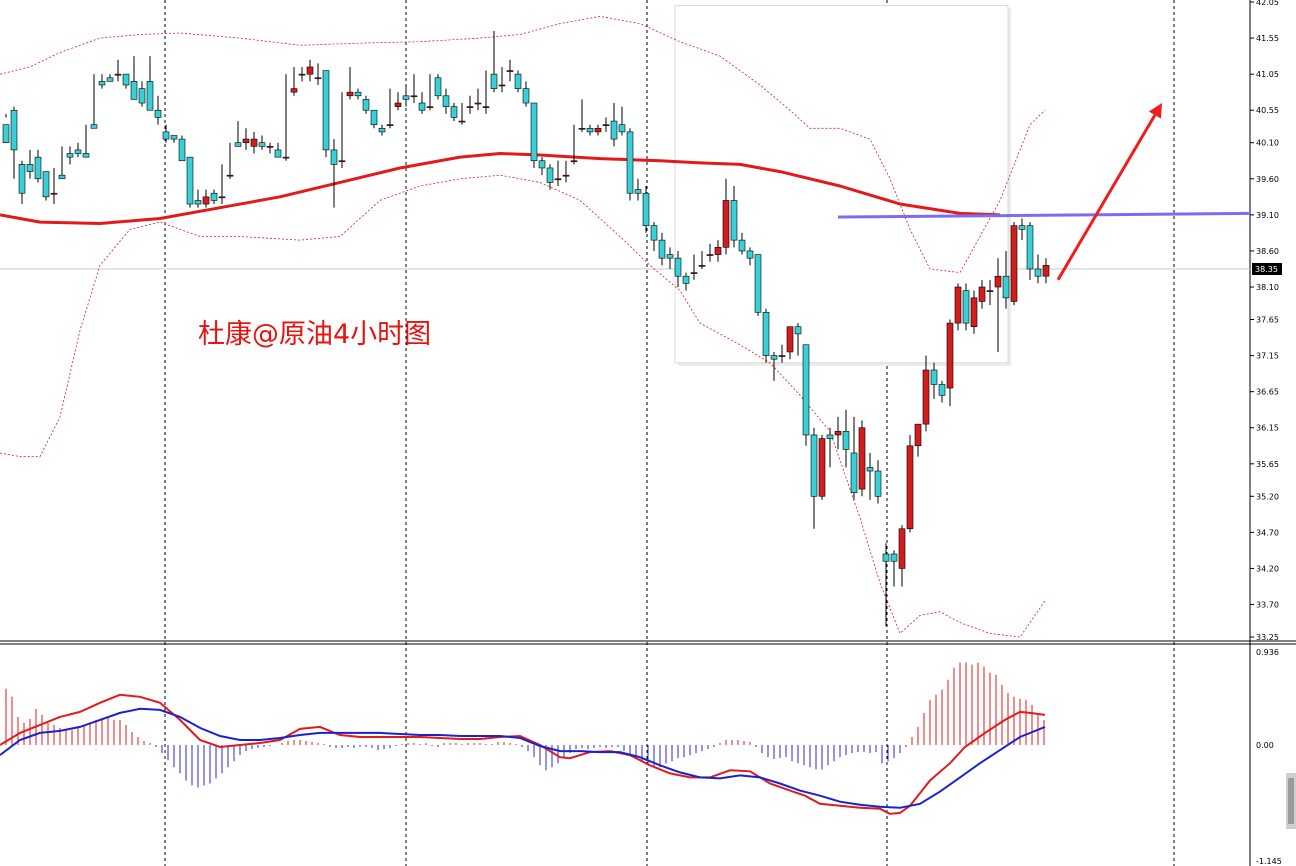 The width and height of the screenshot is (1296, 866). Describe the element at coordinates (314, 334) in the screenshot. I see `chart-annotation: 杜康@原油4小时图` at that location.